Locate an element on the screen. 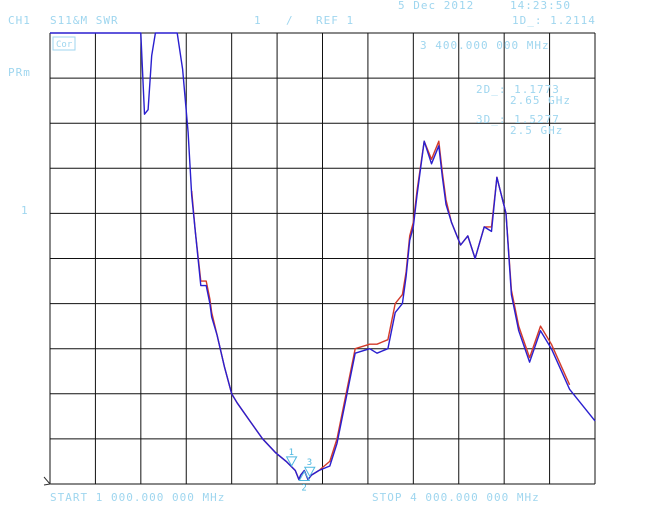 The image size is (646, 506). time-readout: 14:23:50 is located at coordinates (540, 6).